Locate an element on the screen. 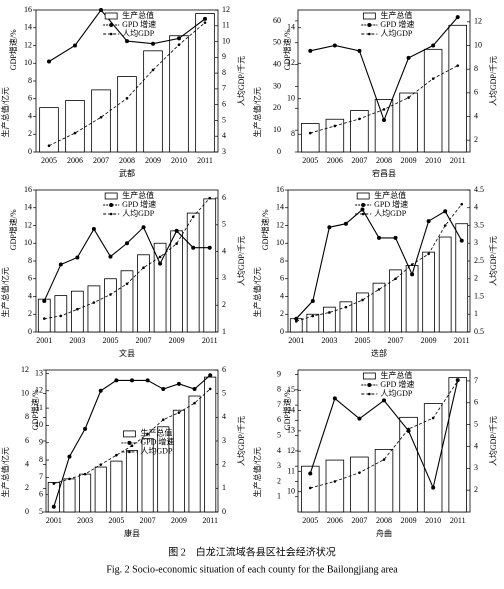  x-tick-label: 2009 is located at coordinates (153, 160).